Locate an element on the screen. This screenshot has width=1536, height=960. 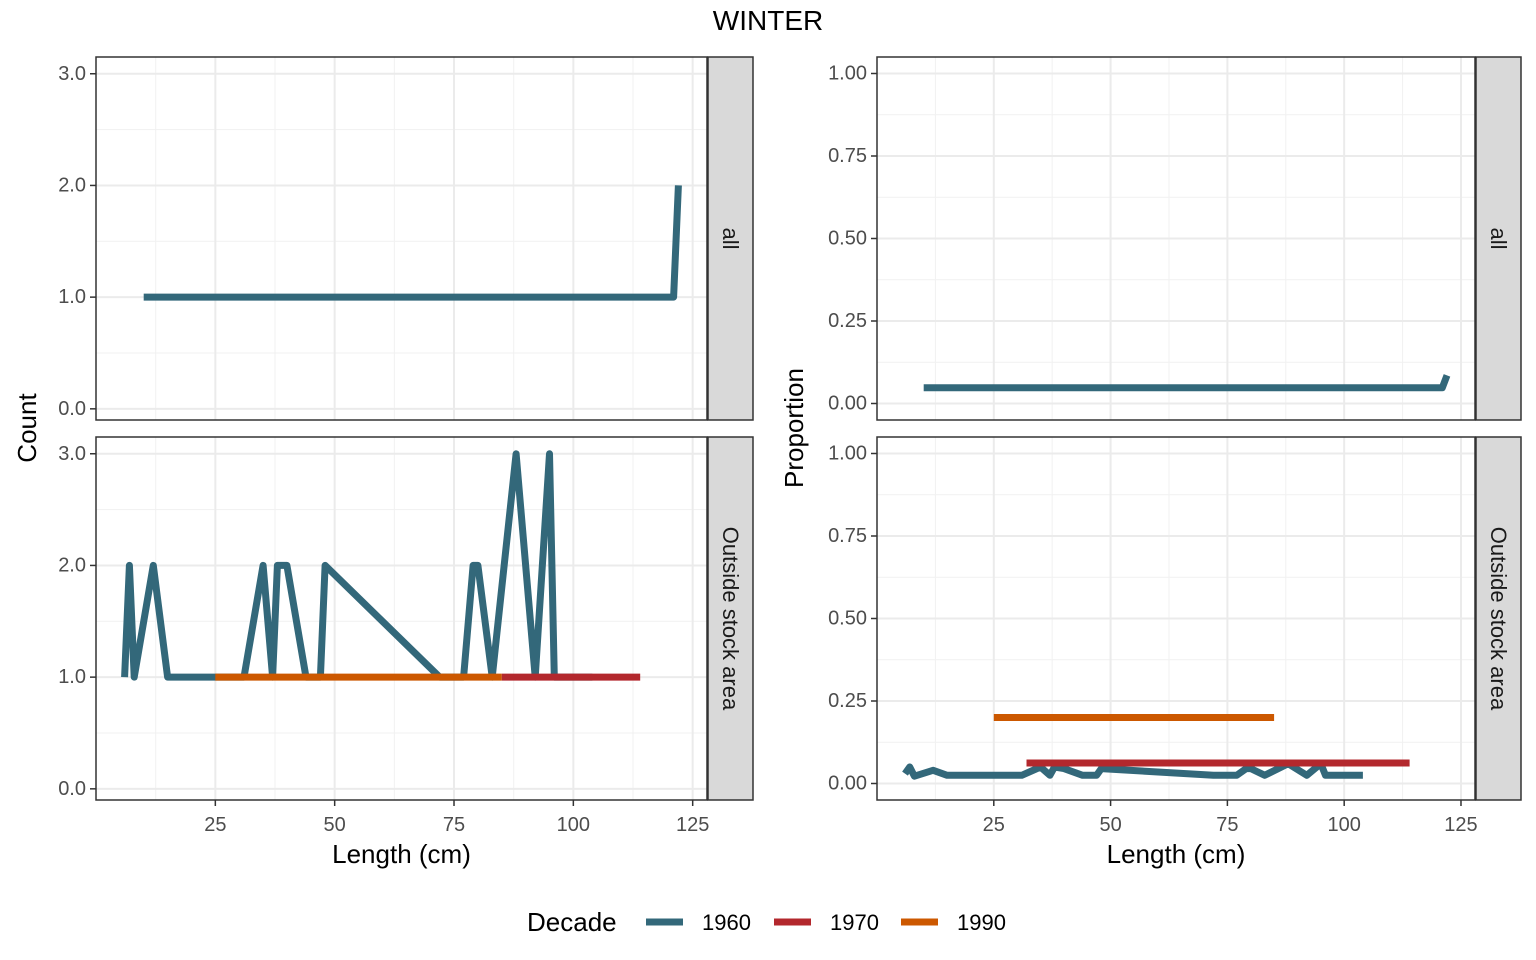
legend-label: 1990 is located at coordinates (981, 922).